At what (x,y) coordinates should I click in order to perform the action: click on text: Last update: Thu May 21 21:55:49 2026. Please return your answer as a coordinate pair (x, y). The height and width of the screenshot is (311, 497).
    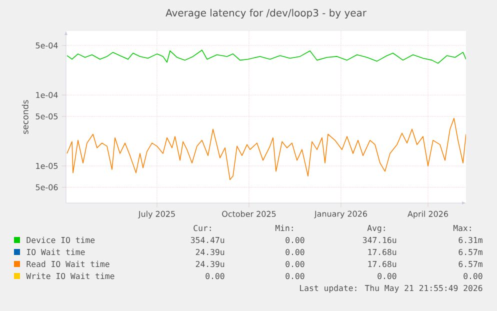
    Looking at the image, I should click on (391, 288).